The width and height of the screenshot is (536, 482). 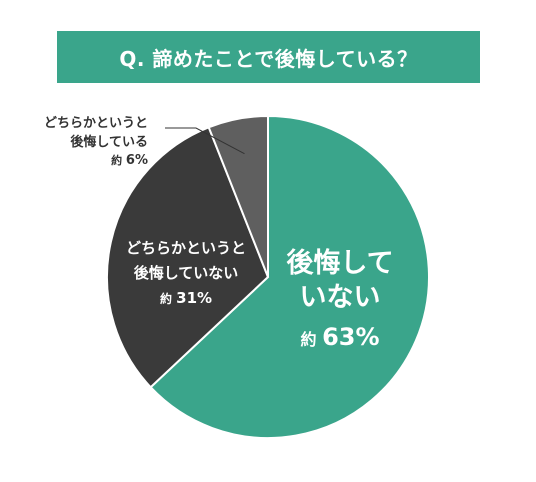 What do you see at coordinates (339, 337) in the screenshot?
I see `slice-0-value: 約 63%` at bounding box center [339, 337].